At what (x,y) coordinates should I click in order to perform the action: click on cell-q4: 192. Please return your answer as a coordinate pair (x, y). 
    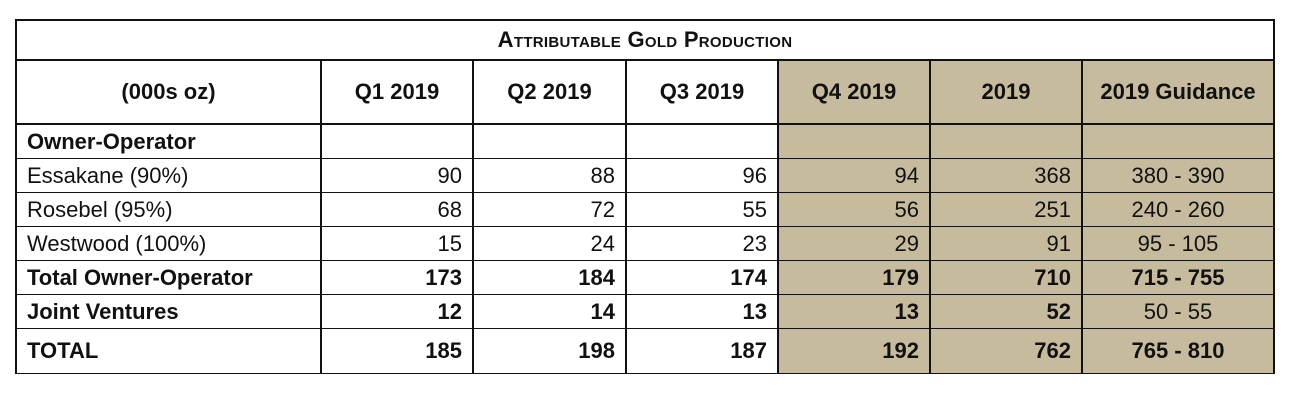
    Looking at the image, I should click on (854, 351).